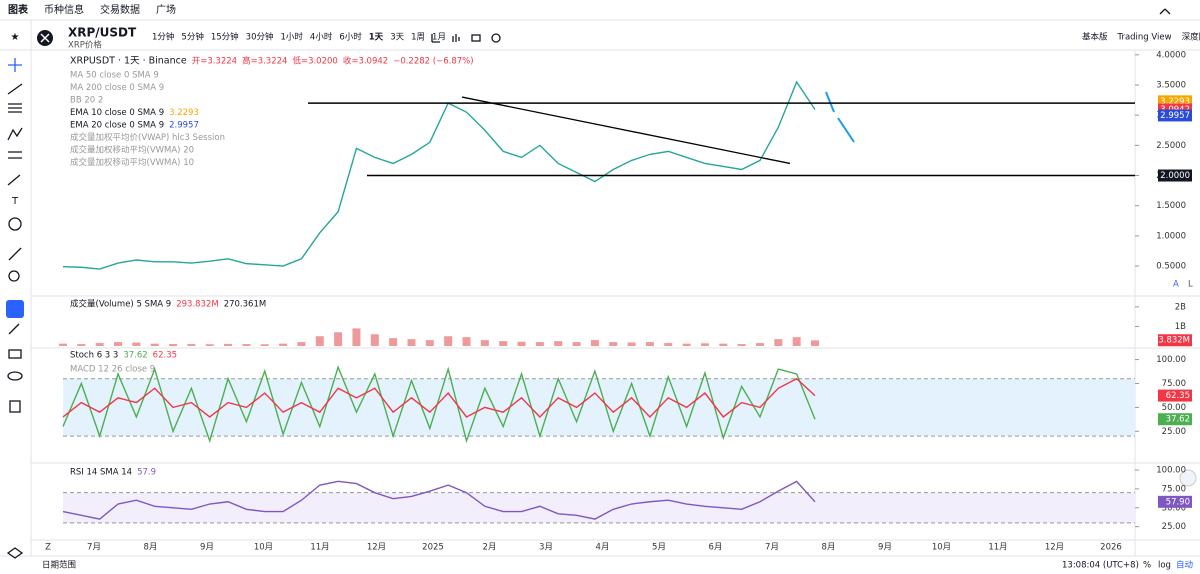 Image resolution: width=1200 pixels, height=574 pixels. Describe the element at coordinates (1176, 285) in the screenshot. I see `scale-button: A` at that location.